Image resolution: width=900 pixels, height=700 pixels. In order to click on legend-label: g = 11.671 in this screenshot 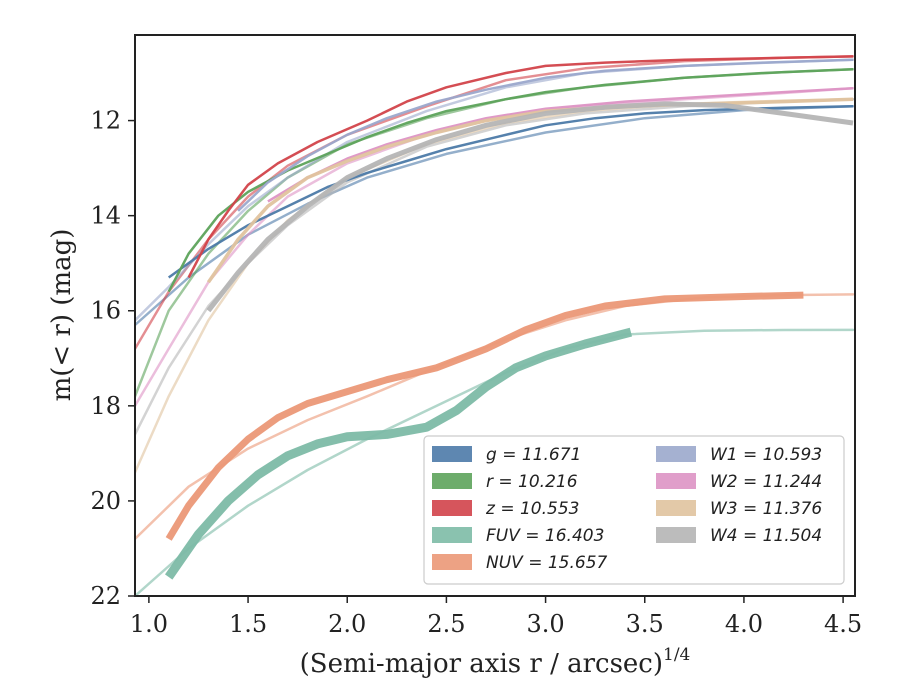, I will do `click(533, 455)`.